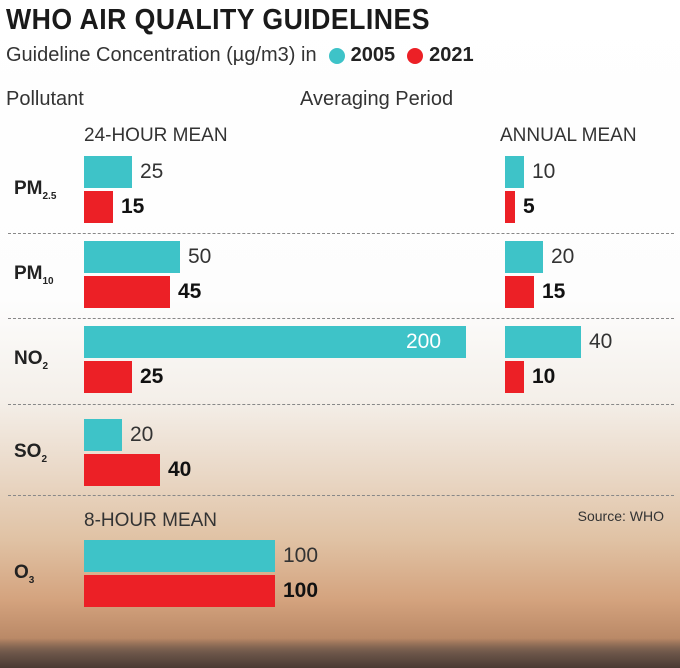  I want to click on pollutant-label-so2: SO2, so click(30, 453).